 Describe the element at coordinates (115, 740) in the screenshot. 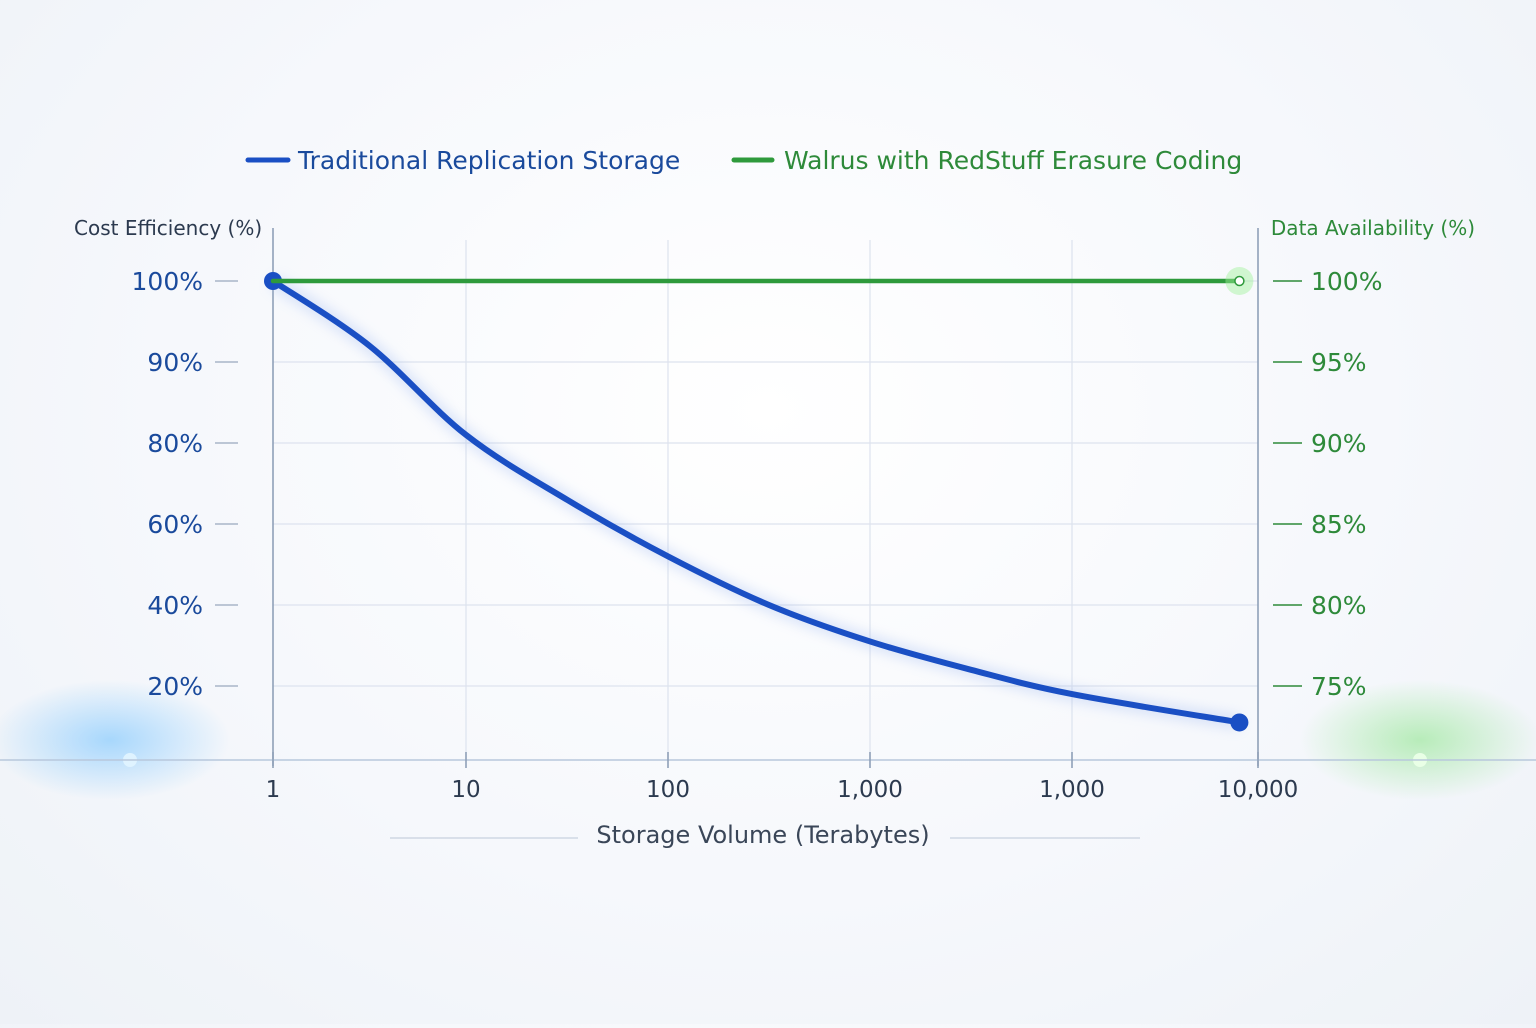

I see `left-glow-decoration` at that location.